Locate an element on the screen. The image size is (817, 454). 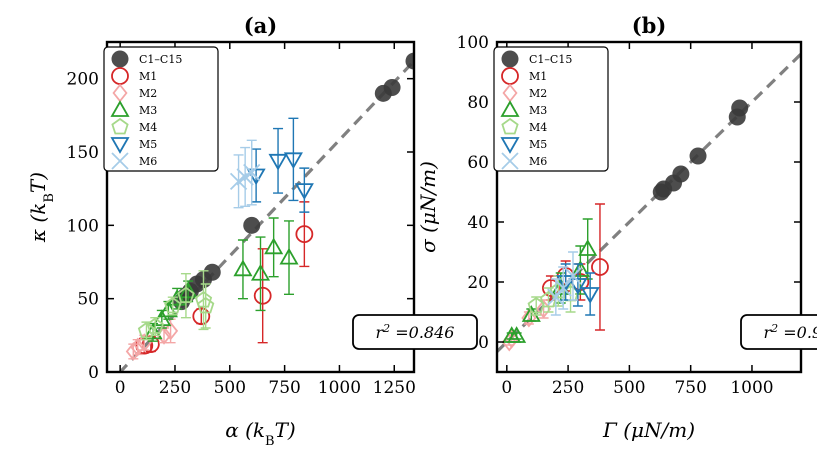
panel-b-series-M4 is located at coordinates (553, 295).